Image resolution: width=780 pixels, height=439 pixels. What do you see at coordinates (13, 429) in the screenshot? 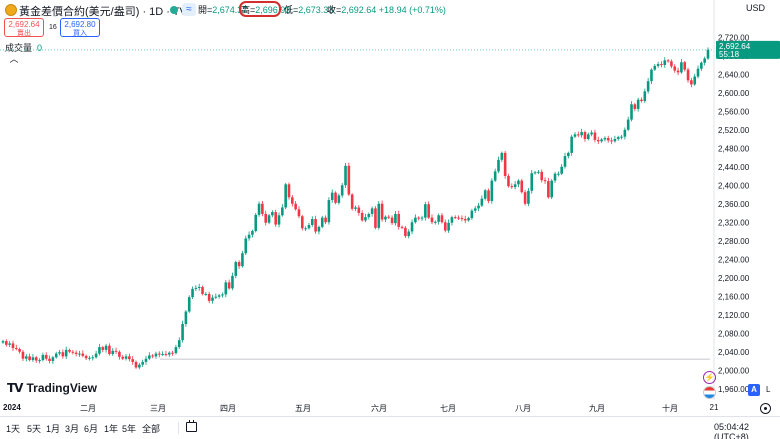
I see `range-button: 1天` at bounding box center [13, 429].